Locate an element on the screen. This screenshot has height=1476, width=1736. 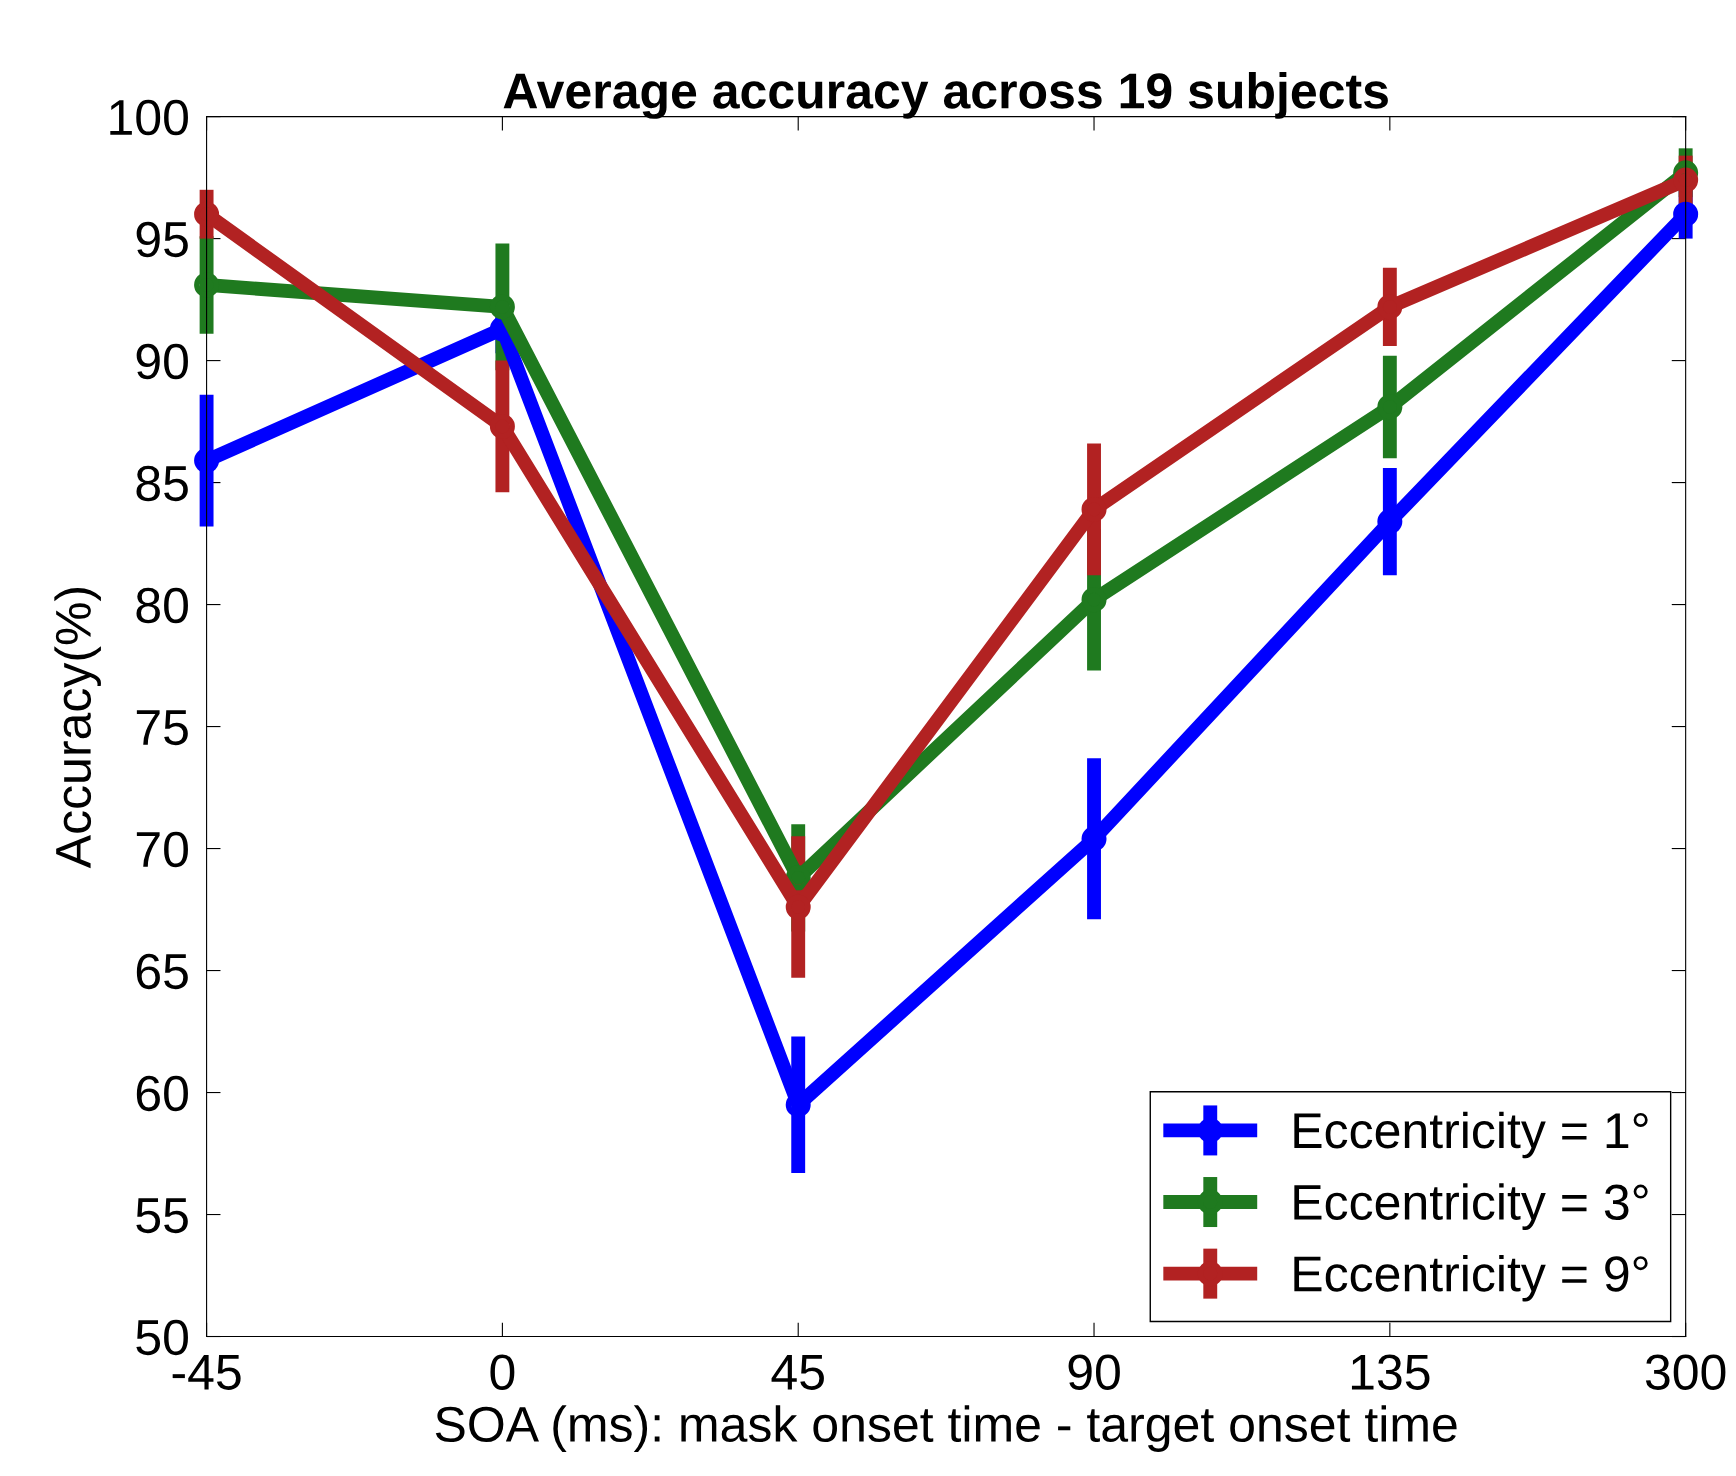
legend-label: Eccentricity = 1° is located at coordinates (1471, 1135).